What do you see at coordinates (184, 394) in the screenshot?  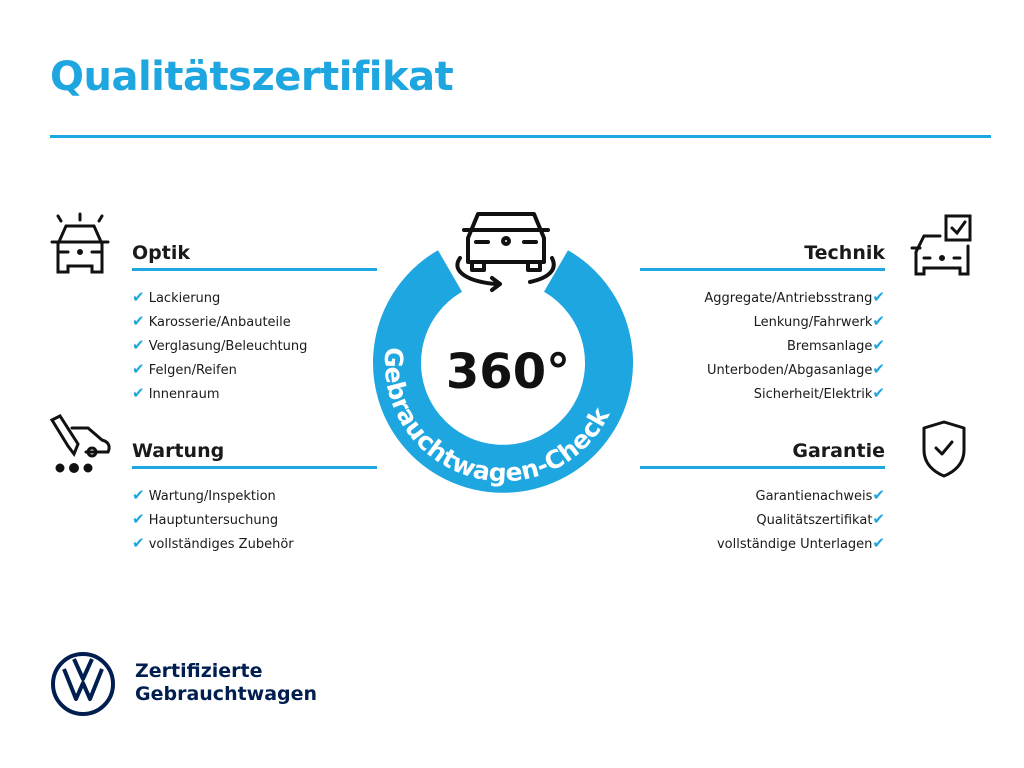 I see `checklist-item-label: Innenraum` at bounding box center [184, 394].